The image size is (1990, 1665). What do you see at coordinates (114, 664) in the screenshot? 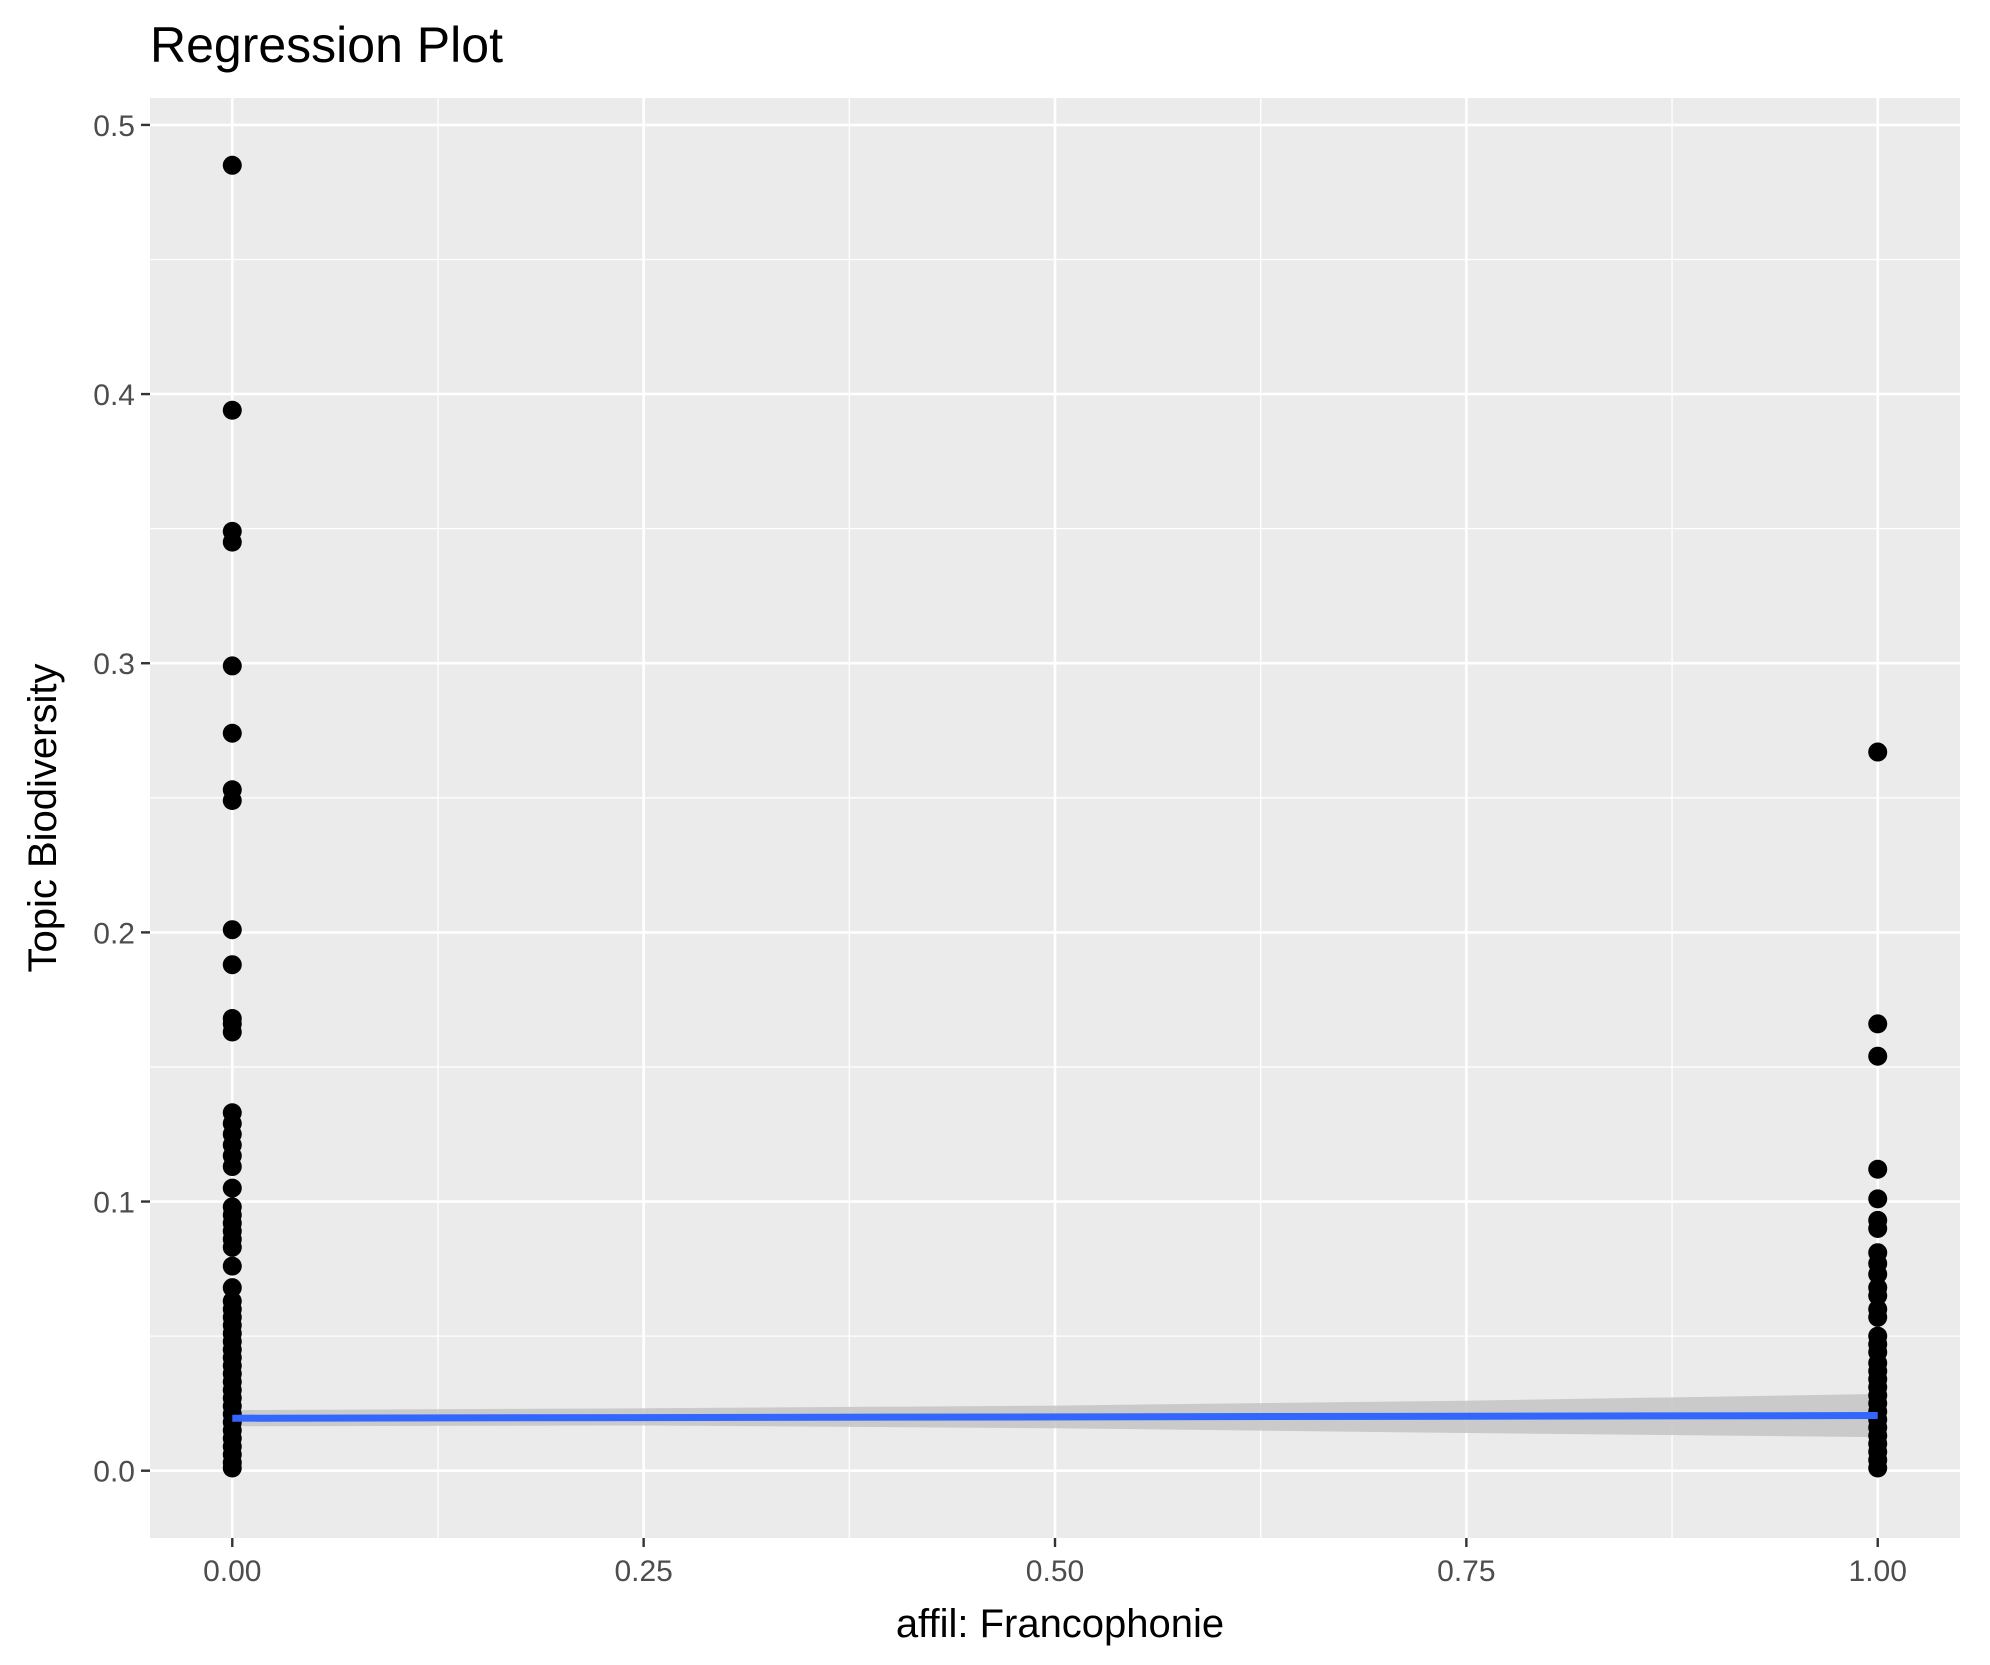
I see `y-tick-label: 0.3` at bounding box center [114, 664].